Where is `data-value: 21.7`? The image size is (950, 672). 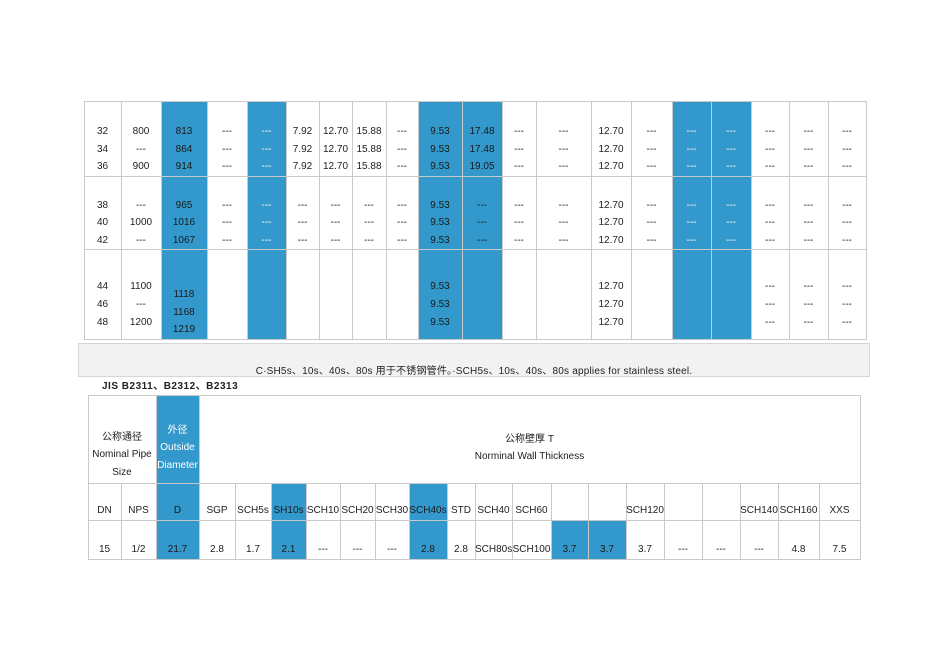
data-value: 21.7 is located at coordinates (177, 549).